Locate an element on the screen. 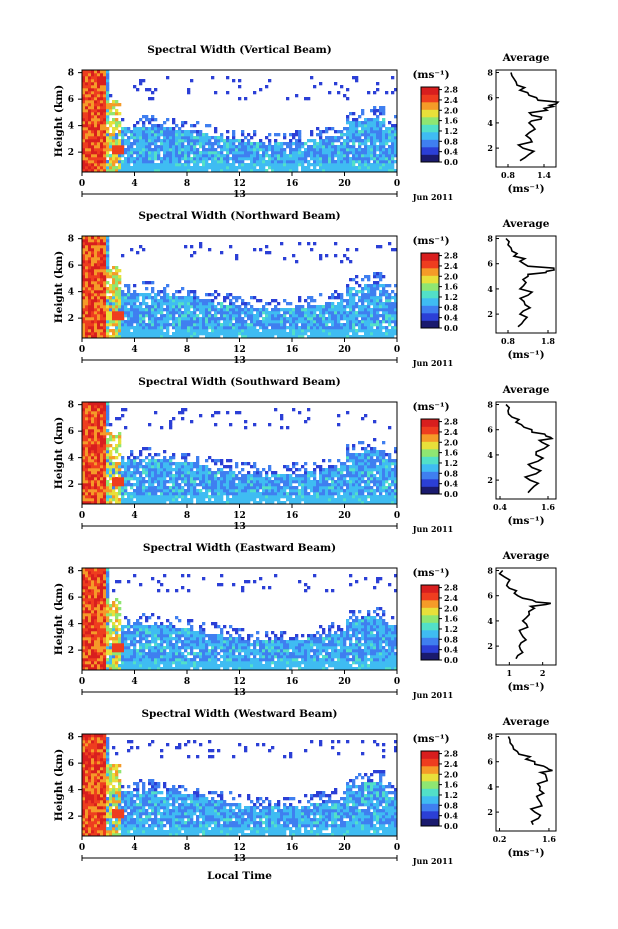 The height and width of the screenshot is (929, 618). colorbar: 0.00.40.81.21.62.02.42.8 is located at coordinates (439, 126).